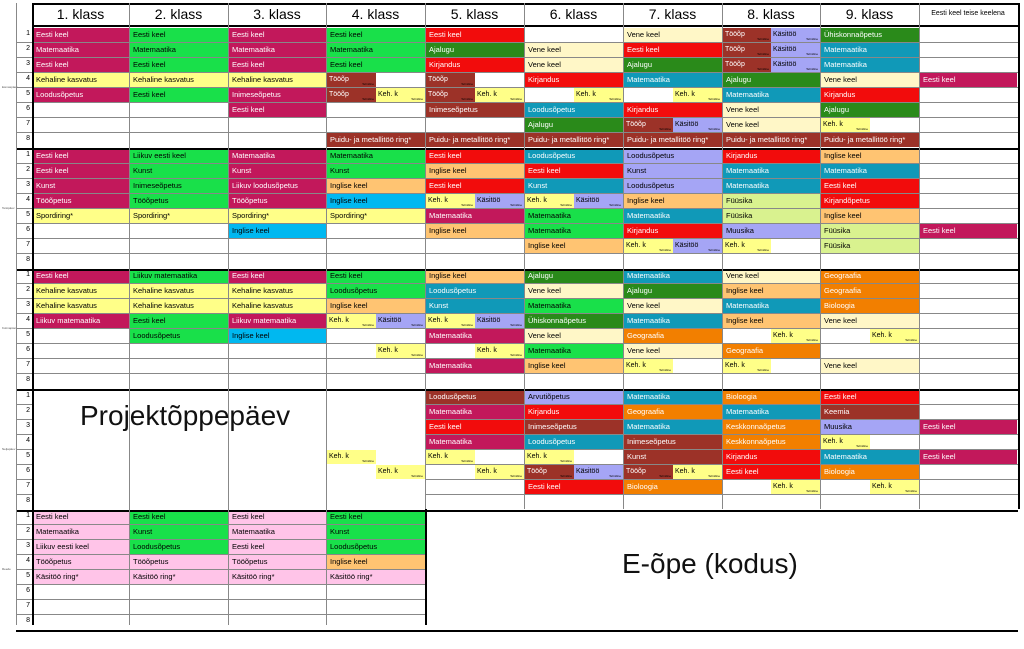 The width and height of the screenshot is (1024, 649). I want to click on row-number: 2, so click(28, 289).